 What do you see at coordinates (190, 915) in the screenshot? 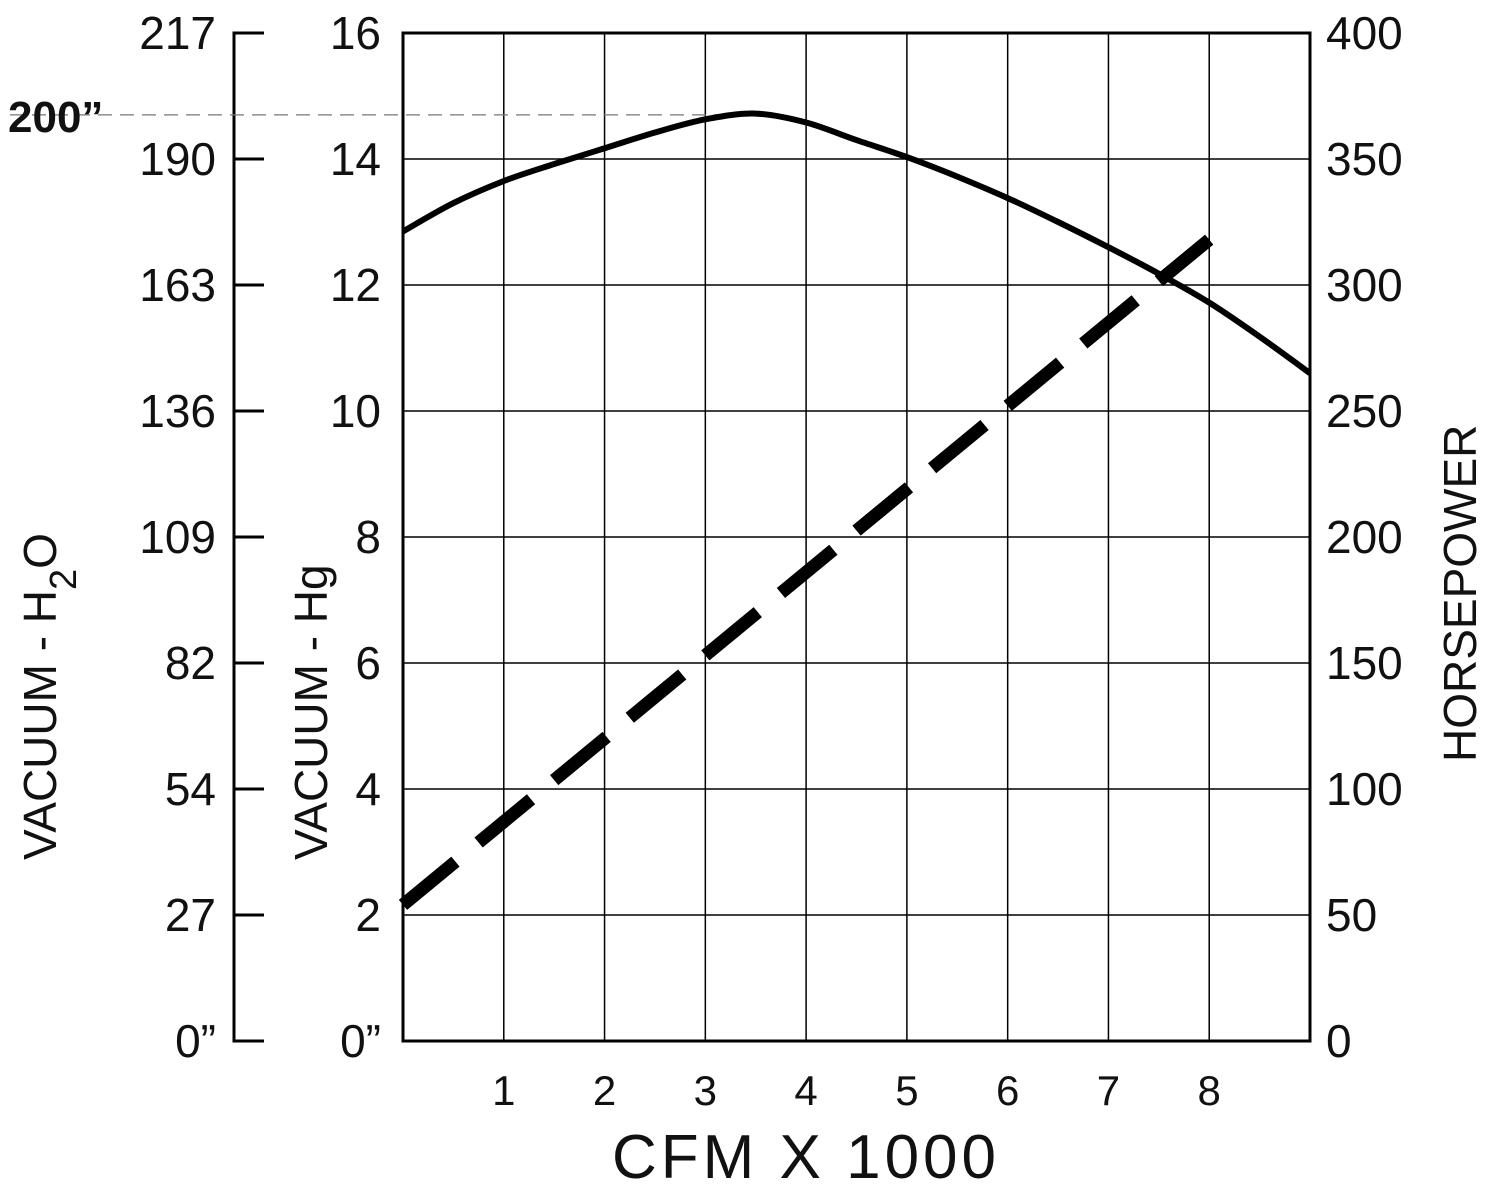
I see `h2o-tick-label: 27` at bounding box center [190, 915].